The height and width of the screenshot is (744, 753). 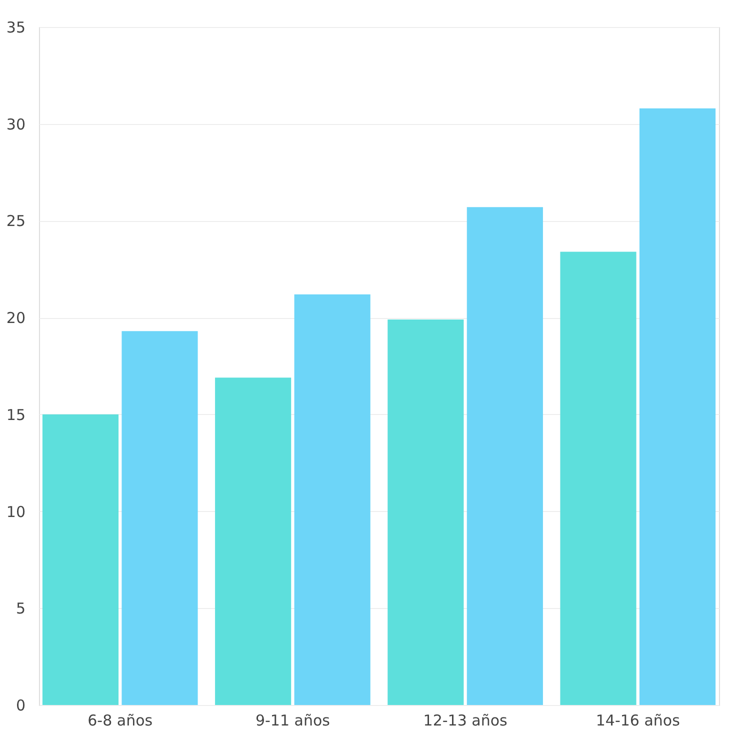 I want to click on y-tick-label: 5, so click(x=21, y=609).